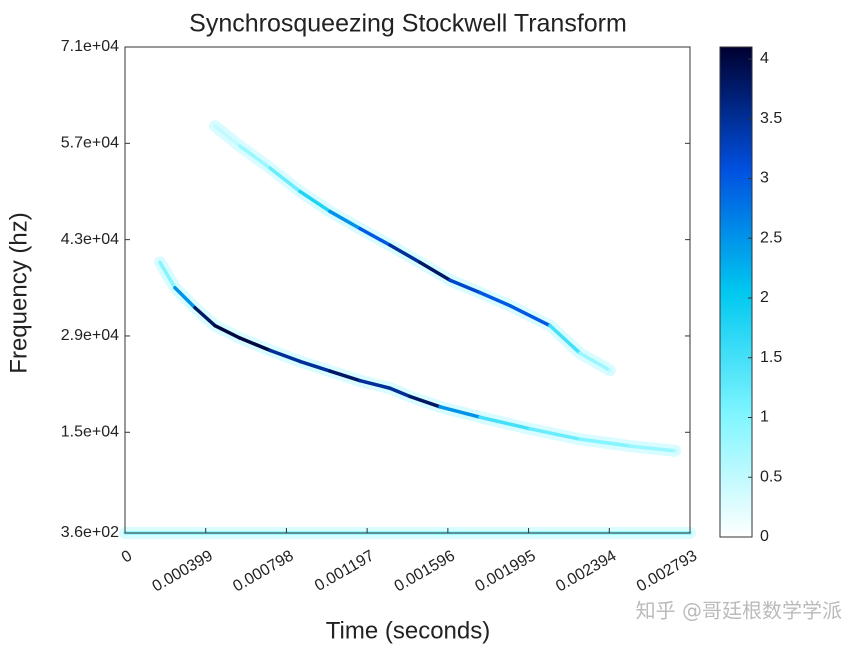 This screenshot has height=648, width=865. I want to click on x-tick-label: 0.001197, so click(344, 571).